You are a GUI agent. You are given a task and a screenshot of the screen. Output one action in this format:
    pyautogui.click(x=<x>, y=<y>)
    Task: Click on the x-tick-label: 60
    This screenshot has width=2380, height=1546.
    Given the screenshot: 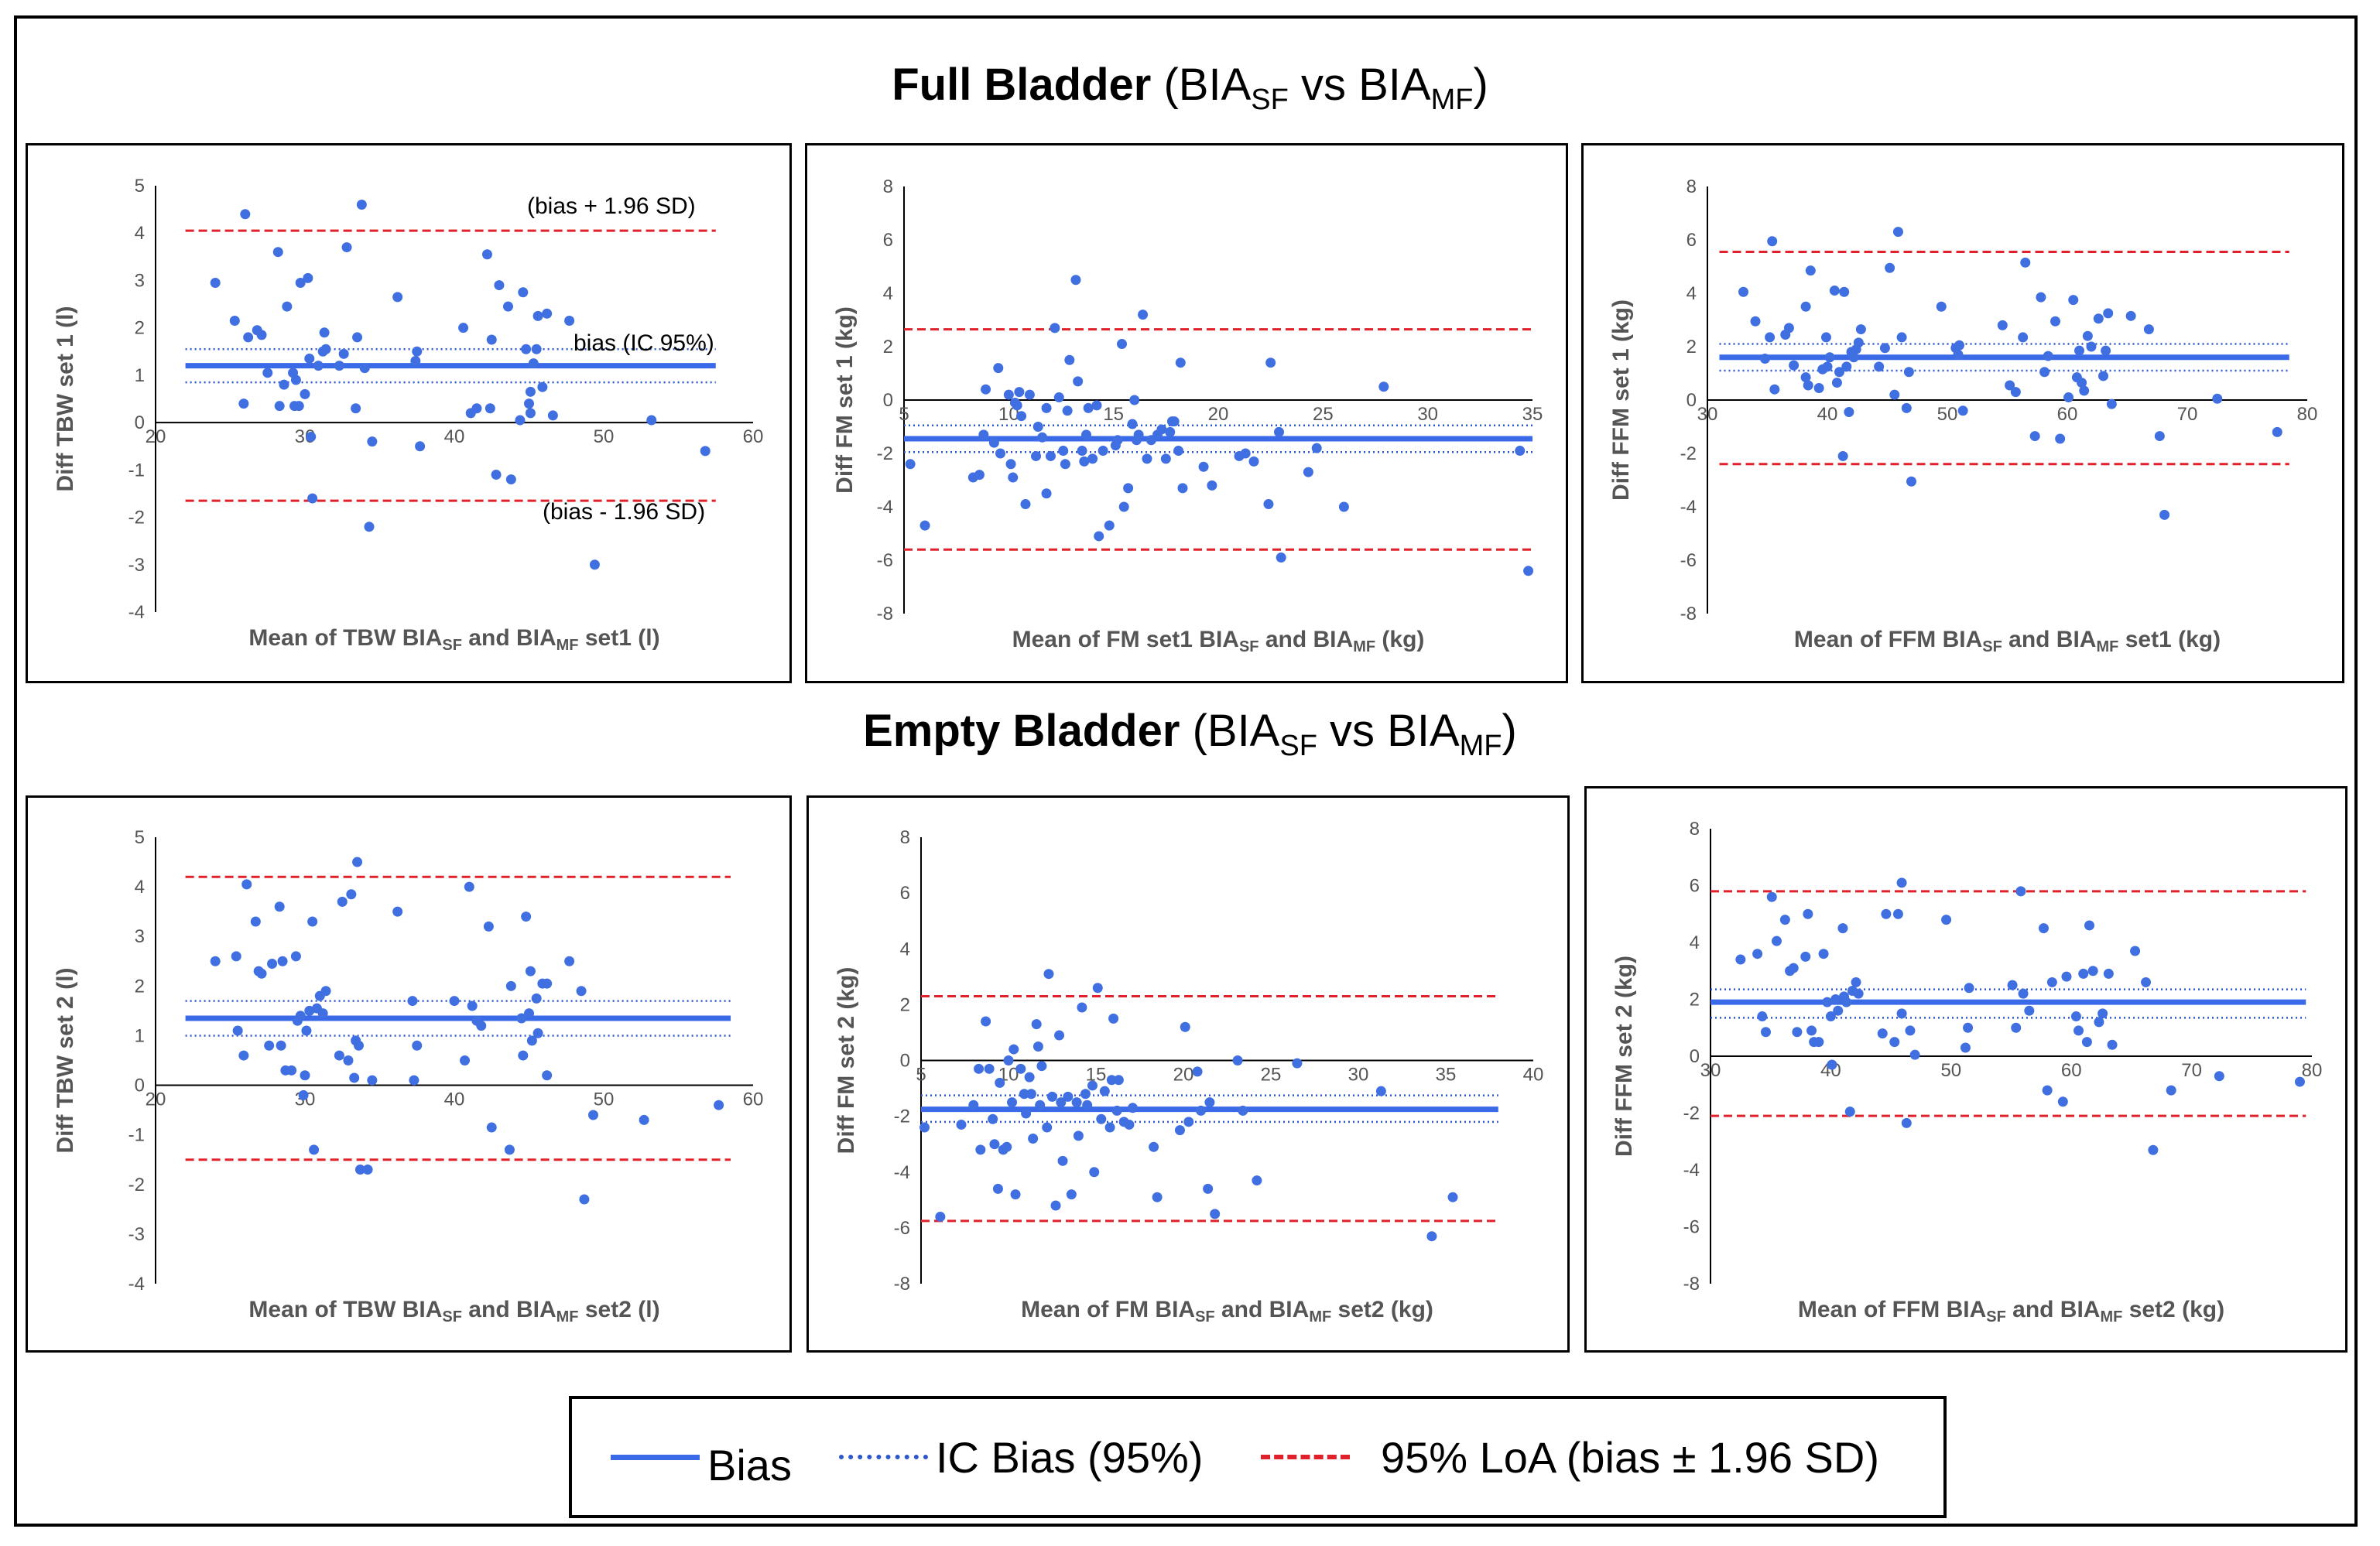 What is the action you would take?
    pyautogui.click(x=753, y=1099)
    